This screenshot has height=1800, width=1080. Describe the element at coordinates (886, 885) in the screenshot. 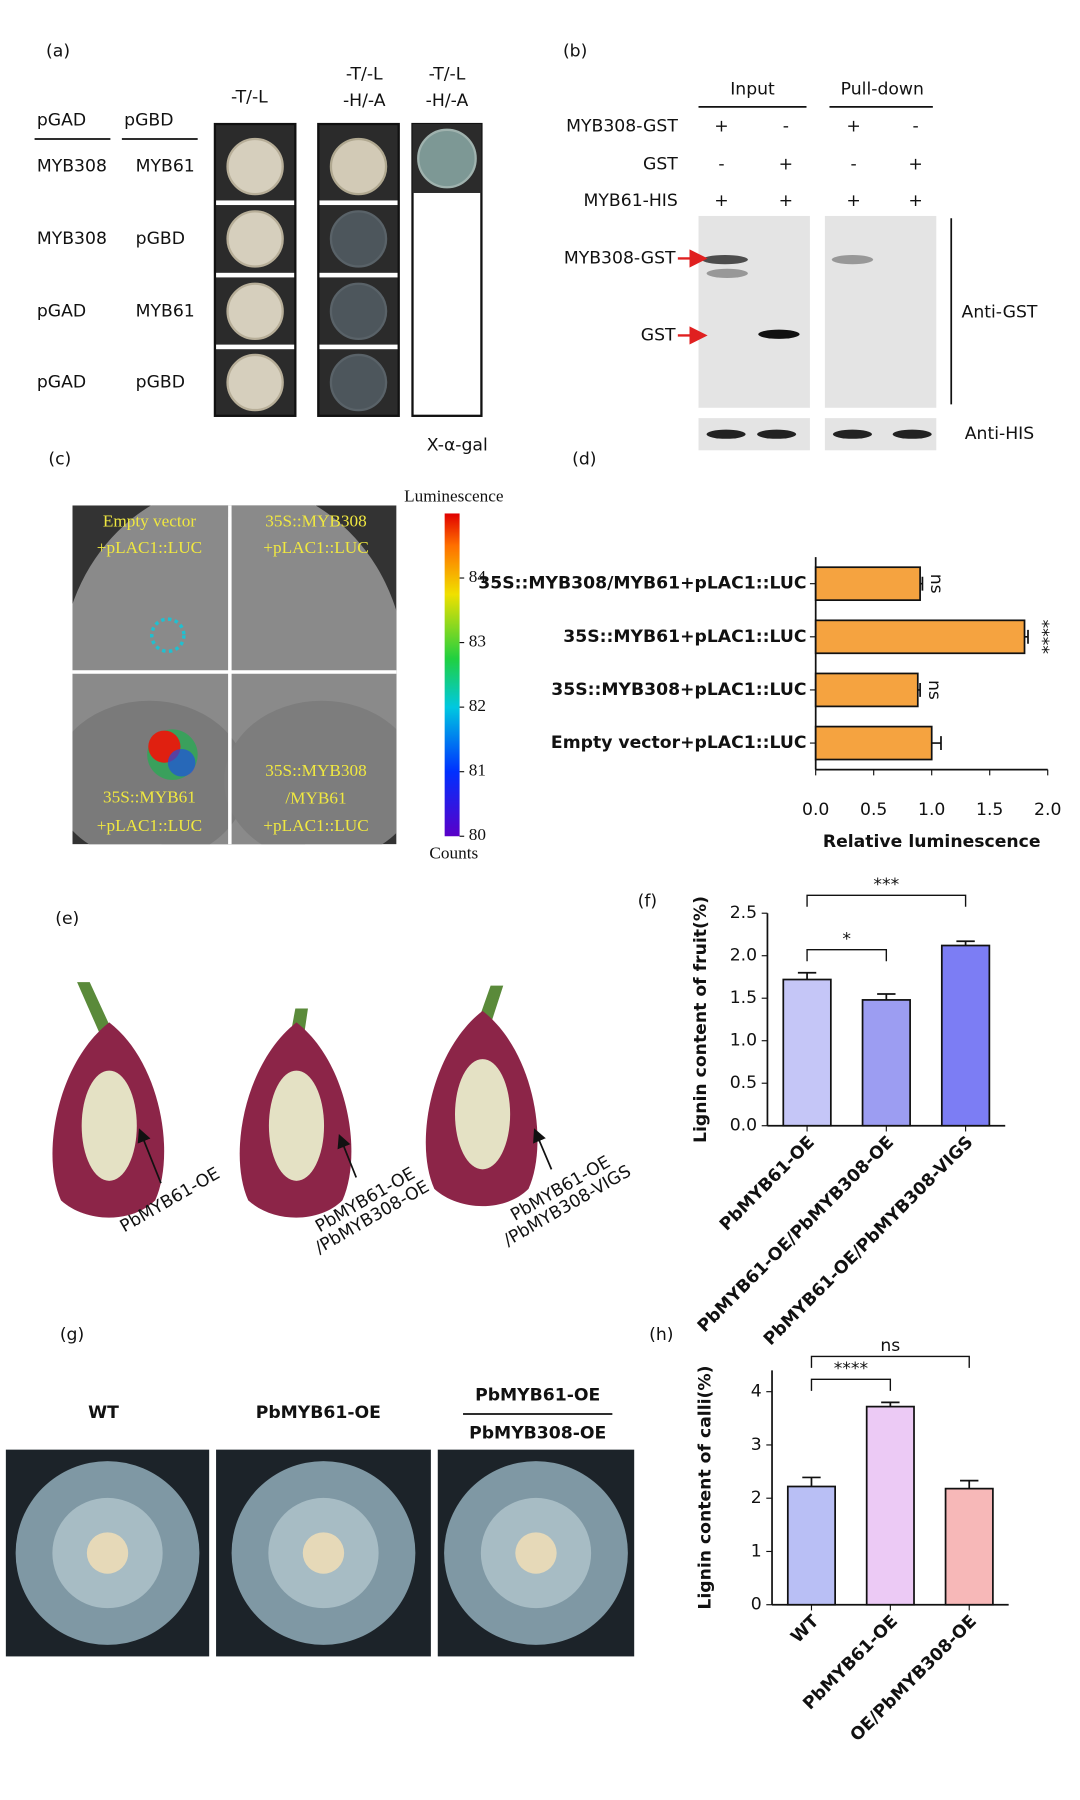

I see `significance-label: ***` at that location.